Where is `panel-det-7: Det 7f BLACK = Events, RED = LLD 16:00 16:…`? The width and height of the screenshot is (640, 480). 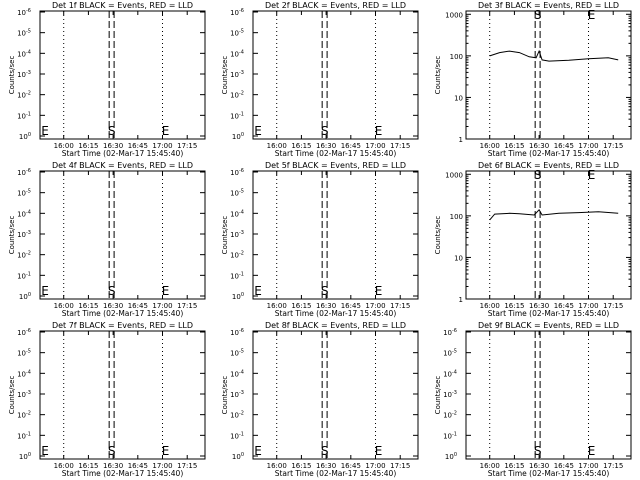 panel-det-7: Det 7f BLACK = Events, RED = LLD 16:00 16:… is located at coordinates (107, 399).